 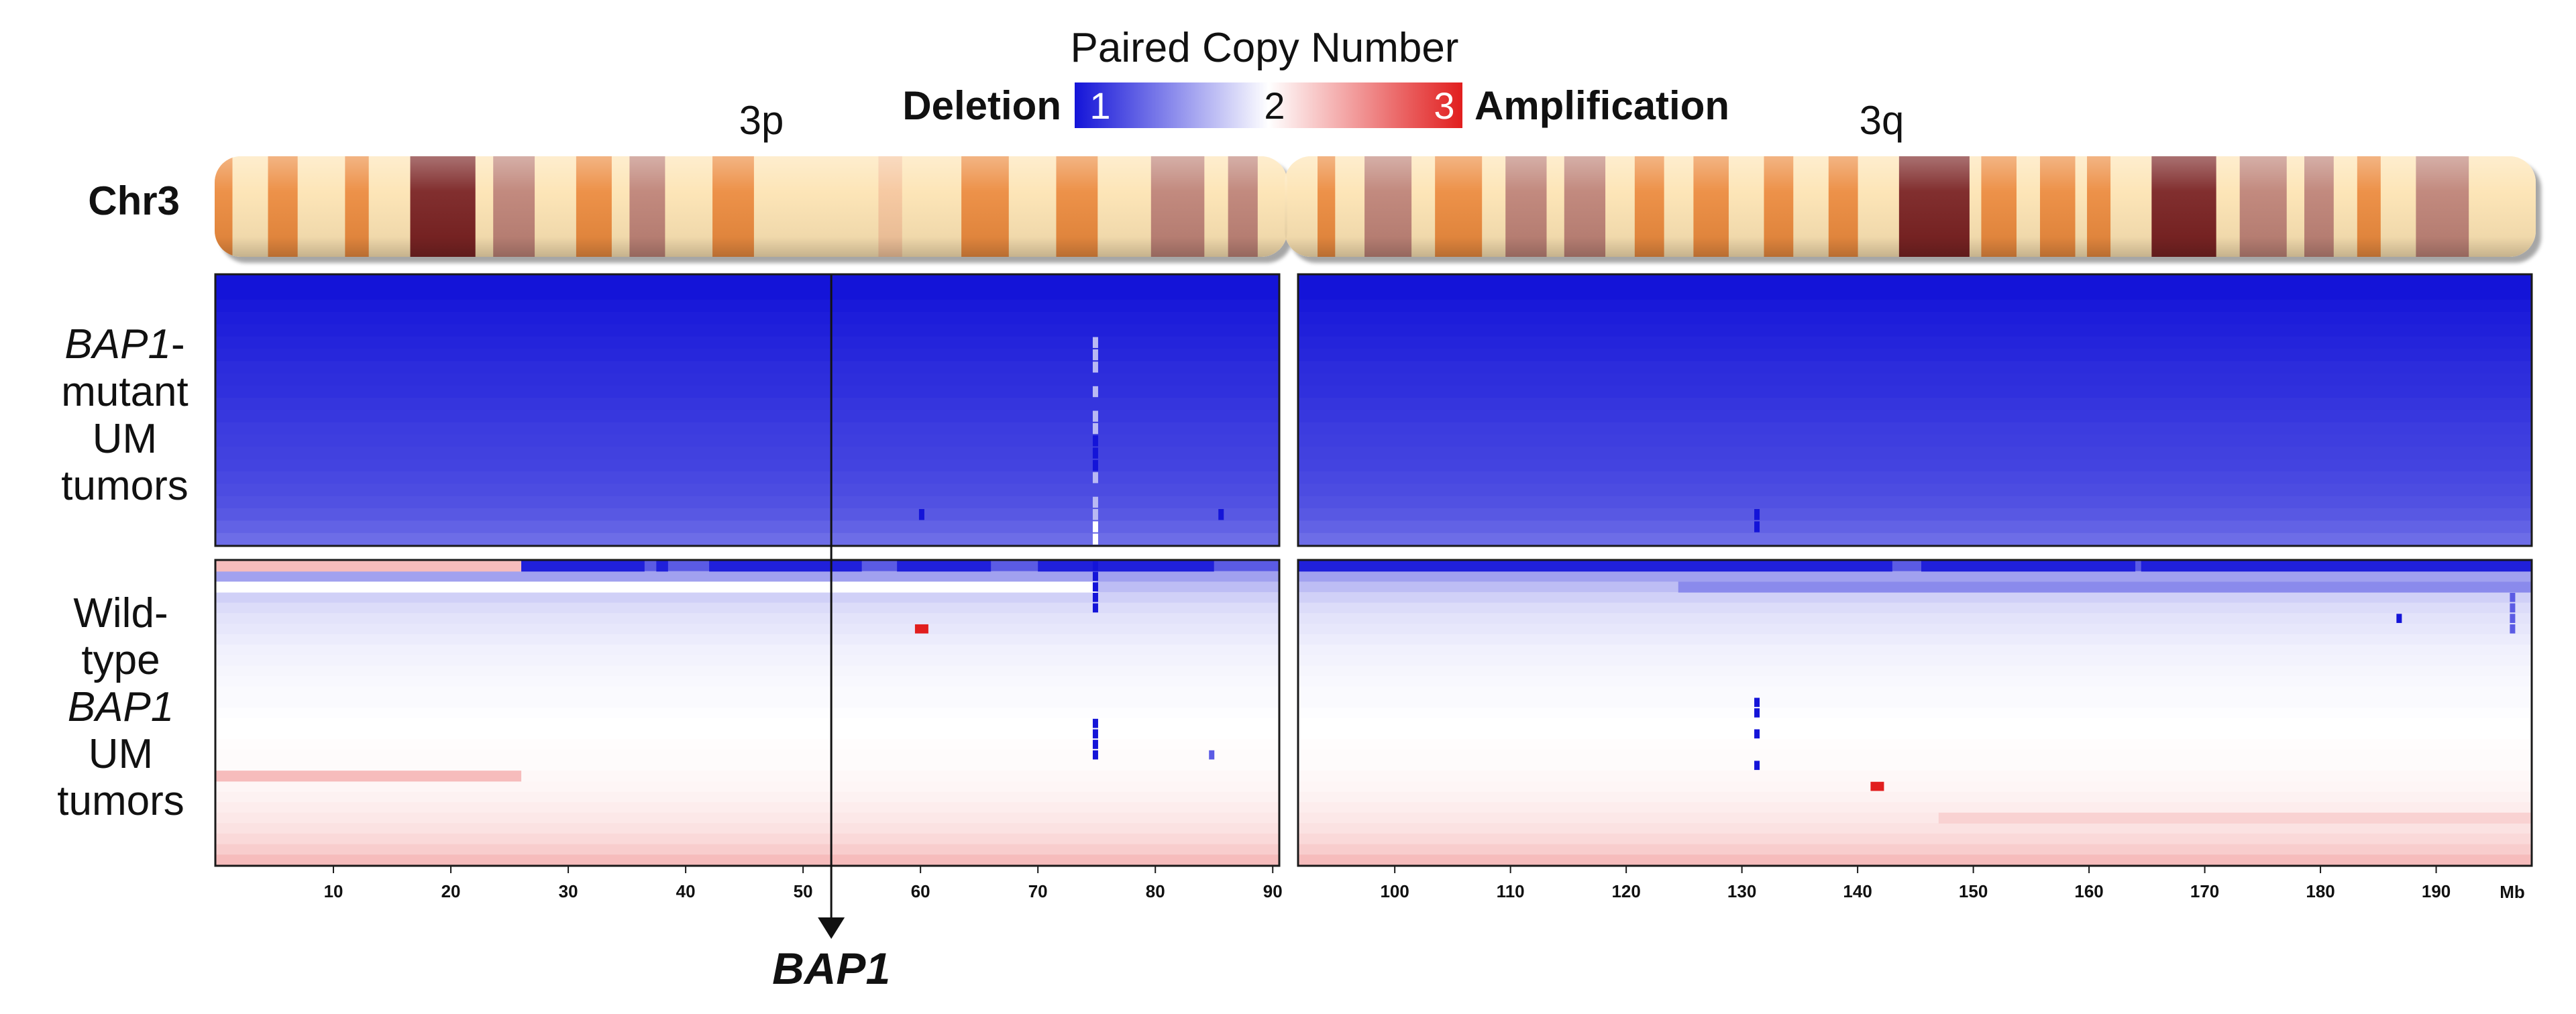 I want to click on x-tick-label: 50, so click(x=803, y=891).